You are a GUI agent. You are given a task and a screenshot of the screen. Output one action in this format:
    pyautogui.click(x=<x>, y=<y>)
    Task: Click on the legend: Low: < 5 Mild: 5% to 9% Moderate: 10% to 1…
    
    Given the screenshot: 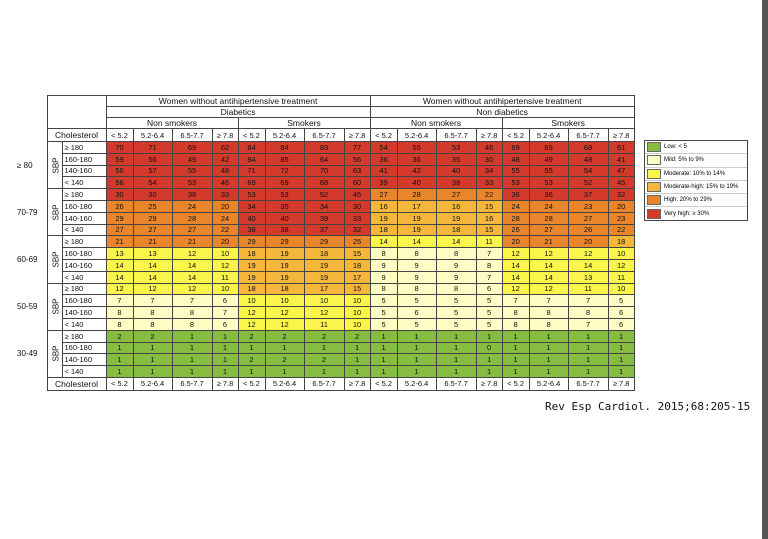 What is the action you would take?
    pyautogui.click(x=696, y=180)
    